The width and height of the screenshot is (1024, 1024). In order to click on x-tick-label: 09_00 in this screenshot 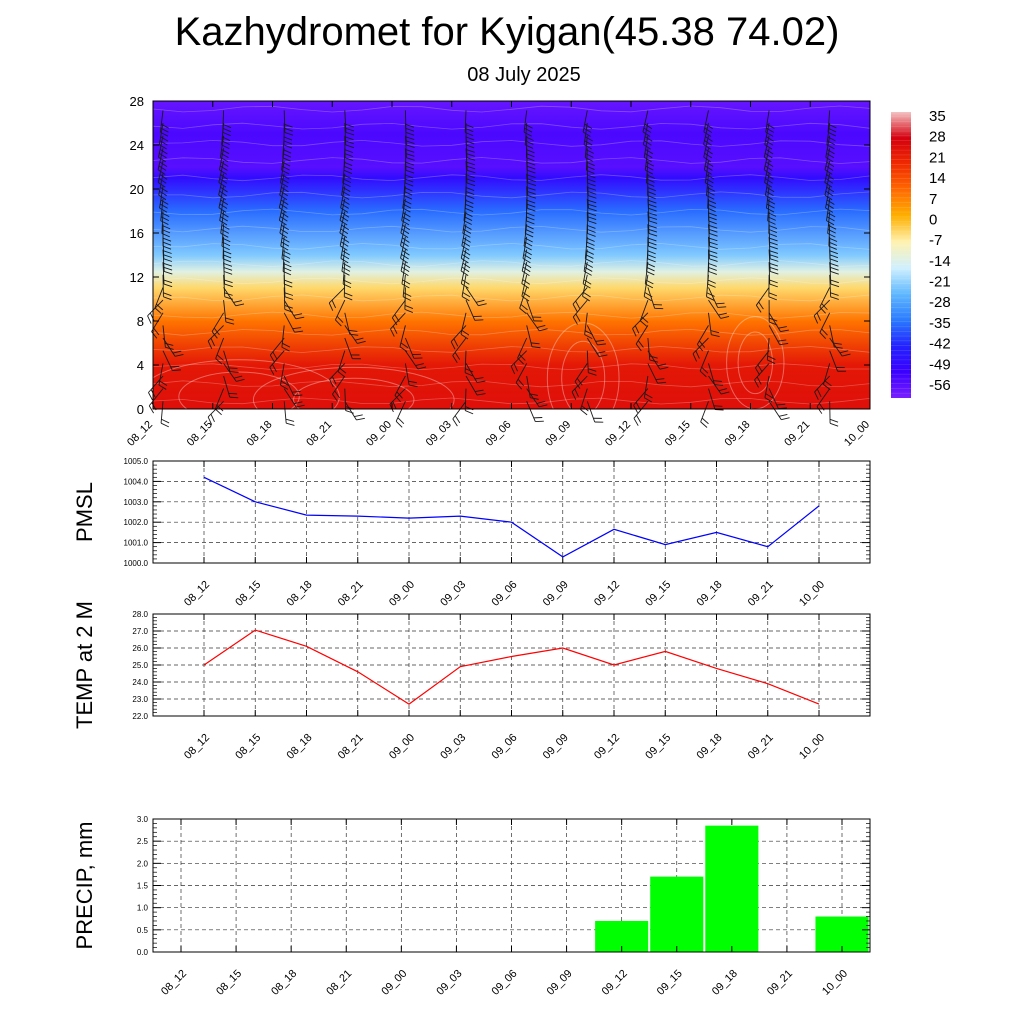, I will do `click(379, 434)`.